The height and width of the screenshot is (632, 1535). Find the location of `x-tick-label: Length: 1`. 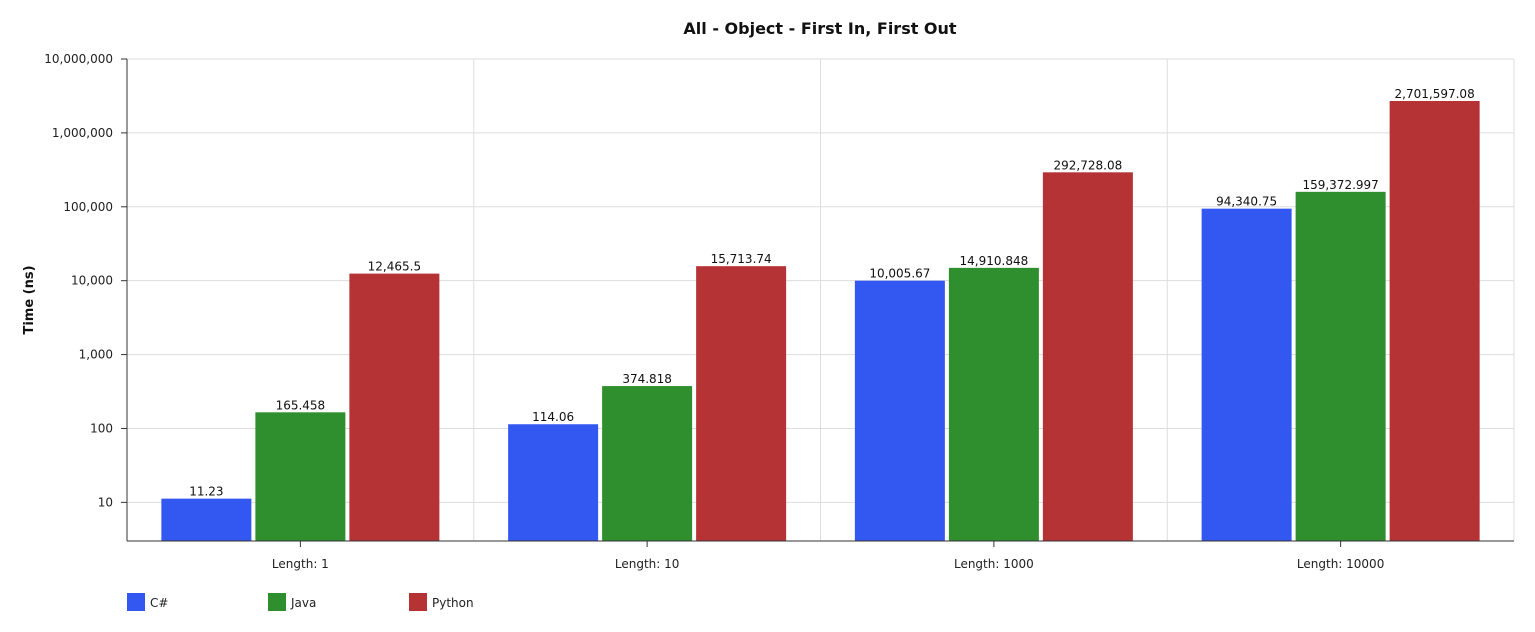

x-tick-label: Length: 1 is located at coordinates (300, 564).